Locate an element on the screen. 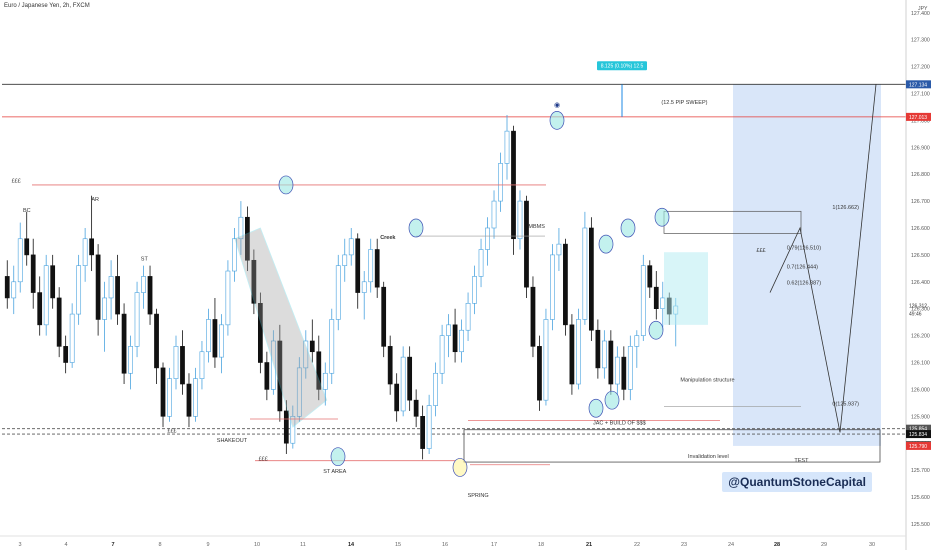 The image size is (932, 550). y-tick-label: 125.700 is located at coordinates (920, 471).